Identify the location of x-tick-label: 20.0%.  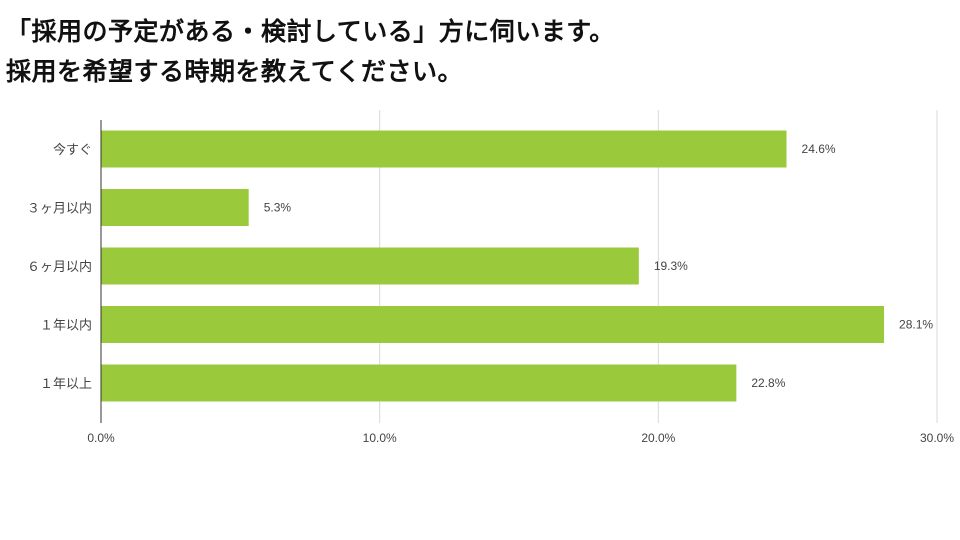
(658, 438).